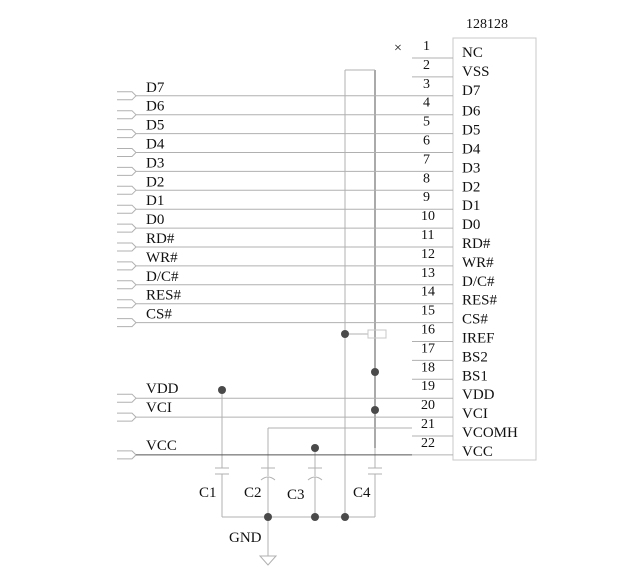 This screenshot has width=623, height=570. What do you see at coordinates (155, 182) in the screenshot?
I see `port-label: D2` at bounding box center [155, 182].